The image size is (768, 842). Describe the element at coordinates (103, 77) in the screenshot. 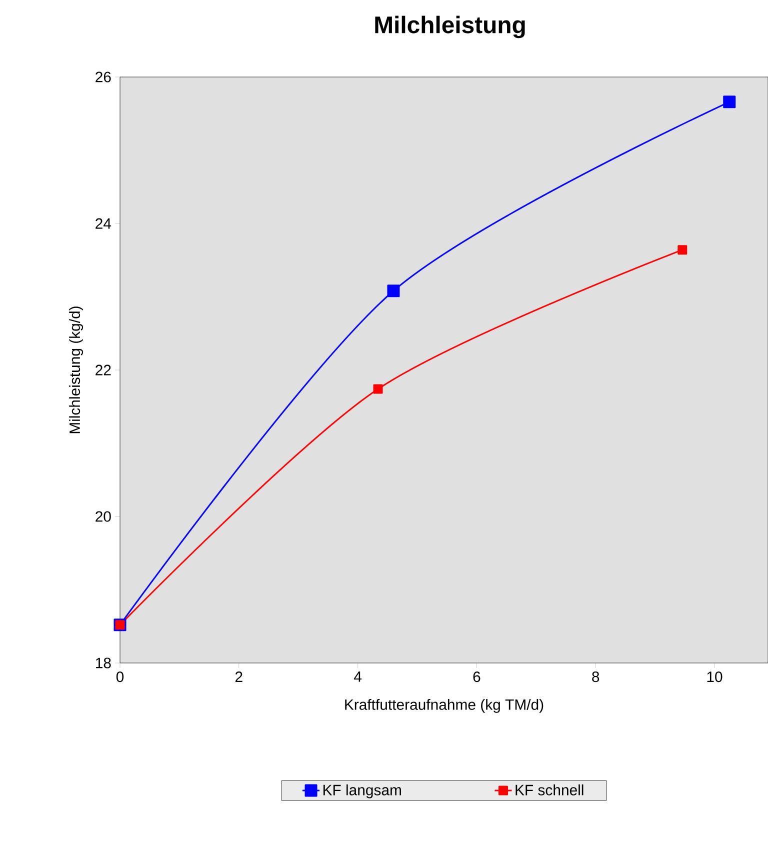

I see `y-tick-label: 26` at that location.